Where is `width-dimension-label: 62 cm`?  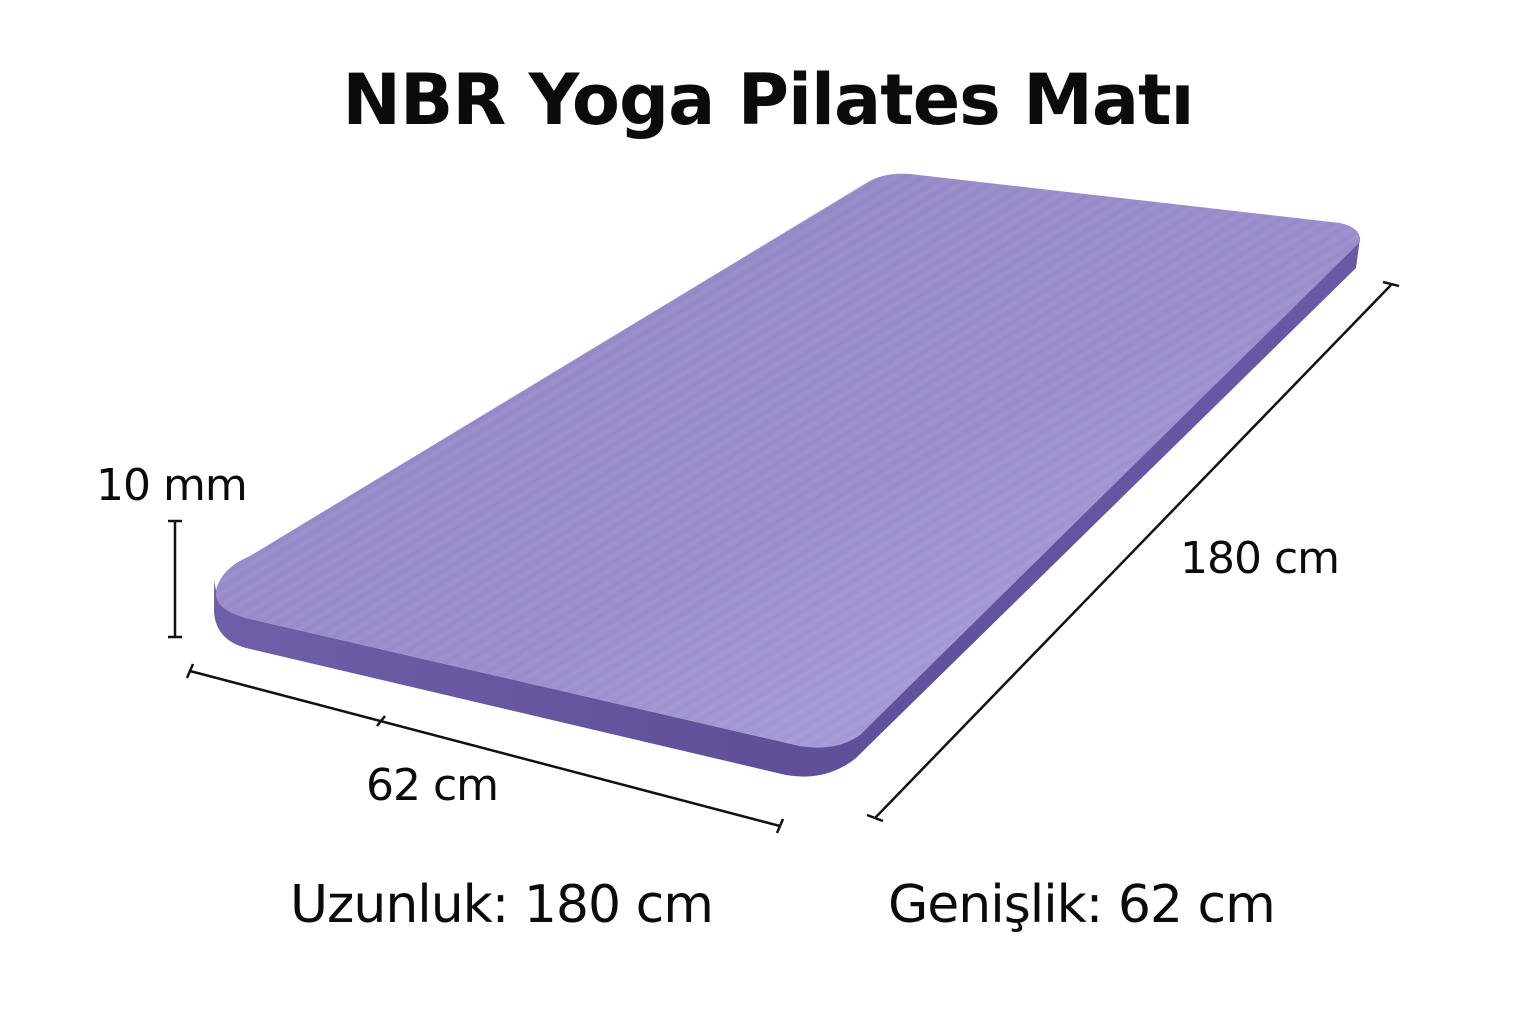 width-dimension-label: 62 cm is located at coordinates (432, 785).